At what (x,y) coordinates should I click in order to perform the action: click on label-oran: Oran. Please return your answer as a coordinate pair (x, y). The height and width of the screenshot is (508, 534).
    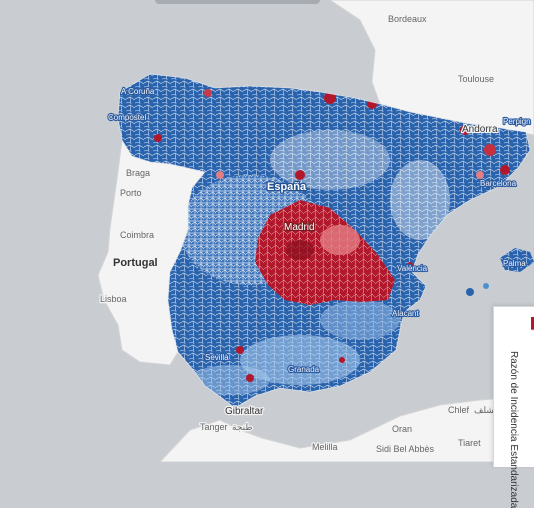
    Looking at the image, I should click on (402, 429).